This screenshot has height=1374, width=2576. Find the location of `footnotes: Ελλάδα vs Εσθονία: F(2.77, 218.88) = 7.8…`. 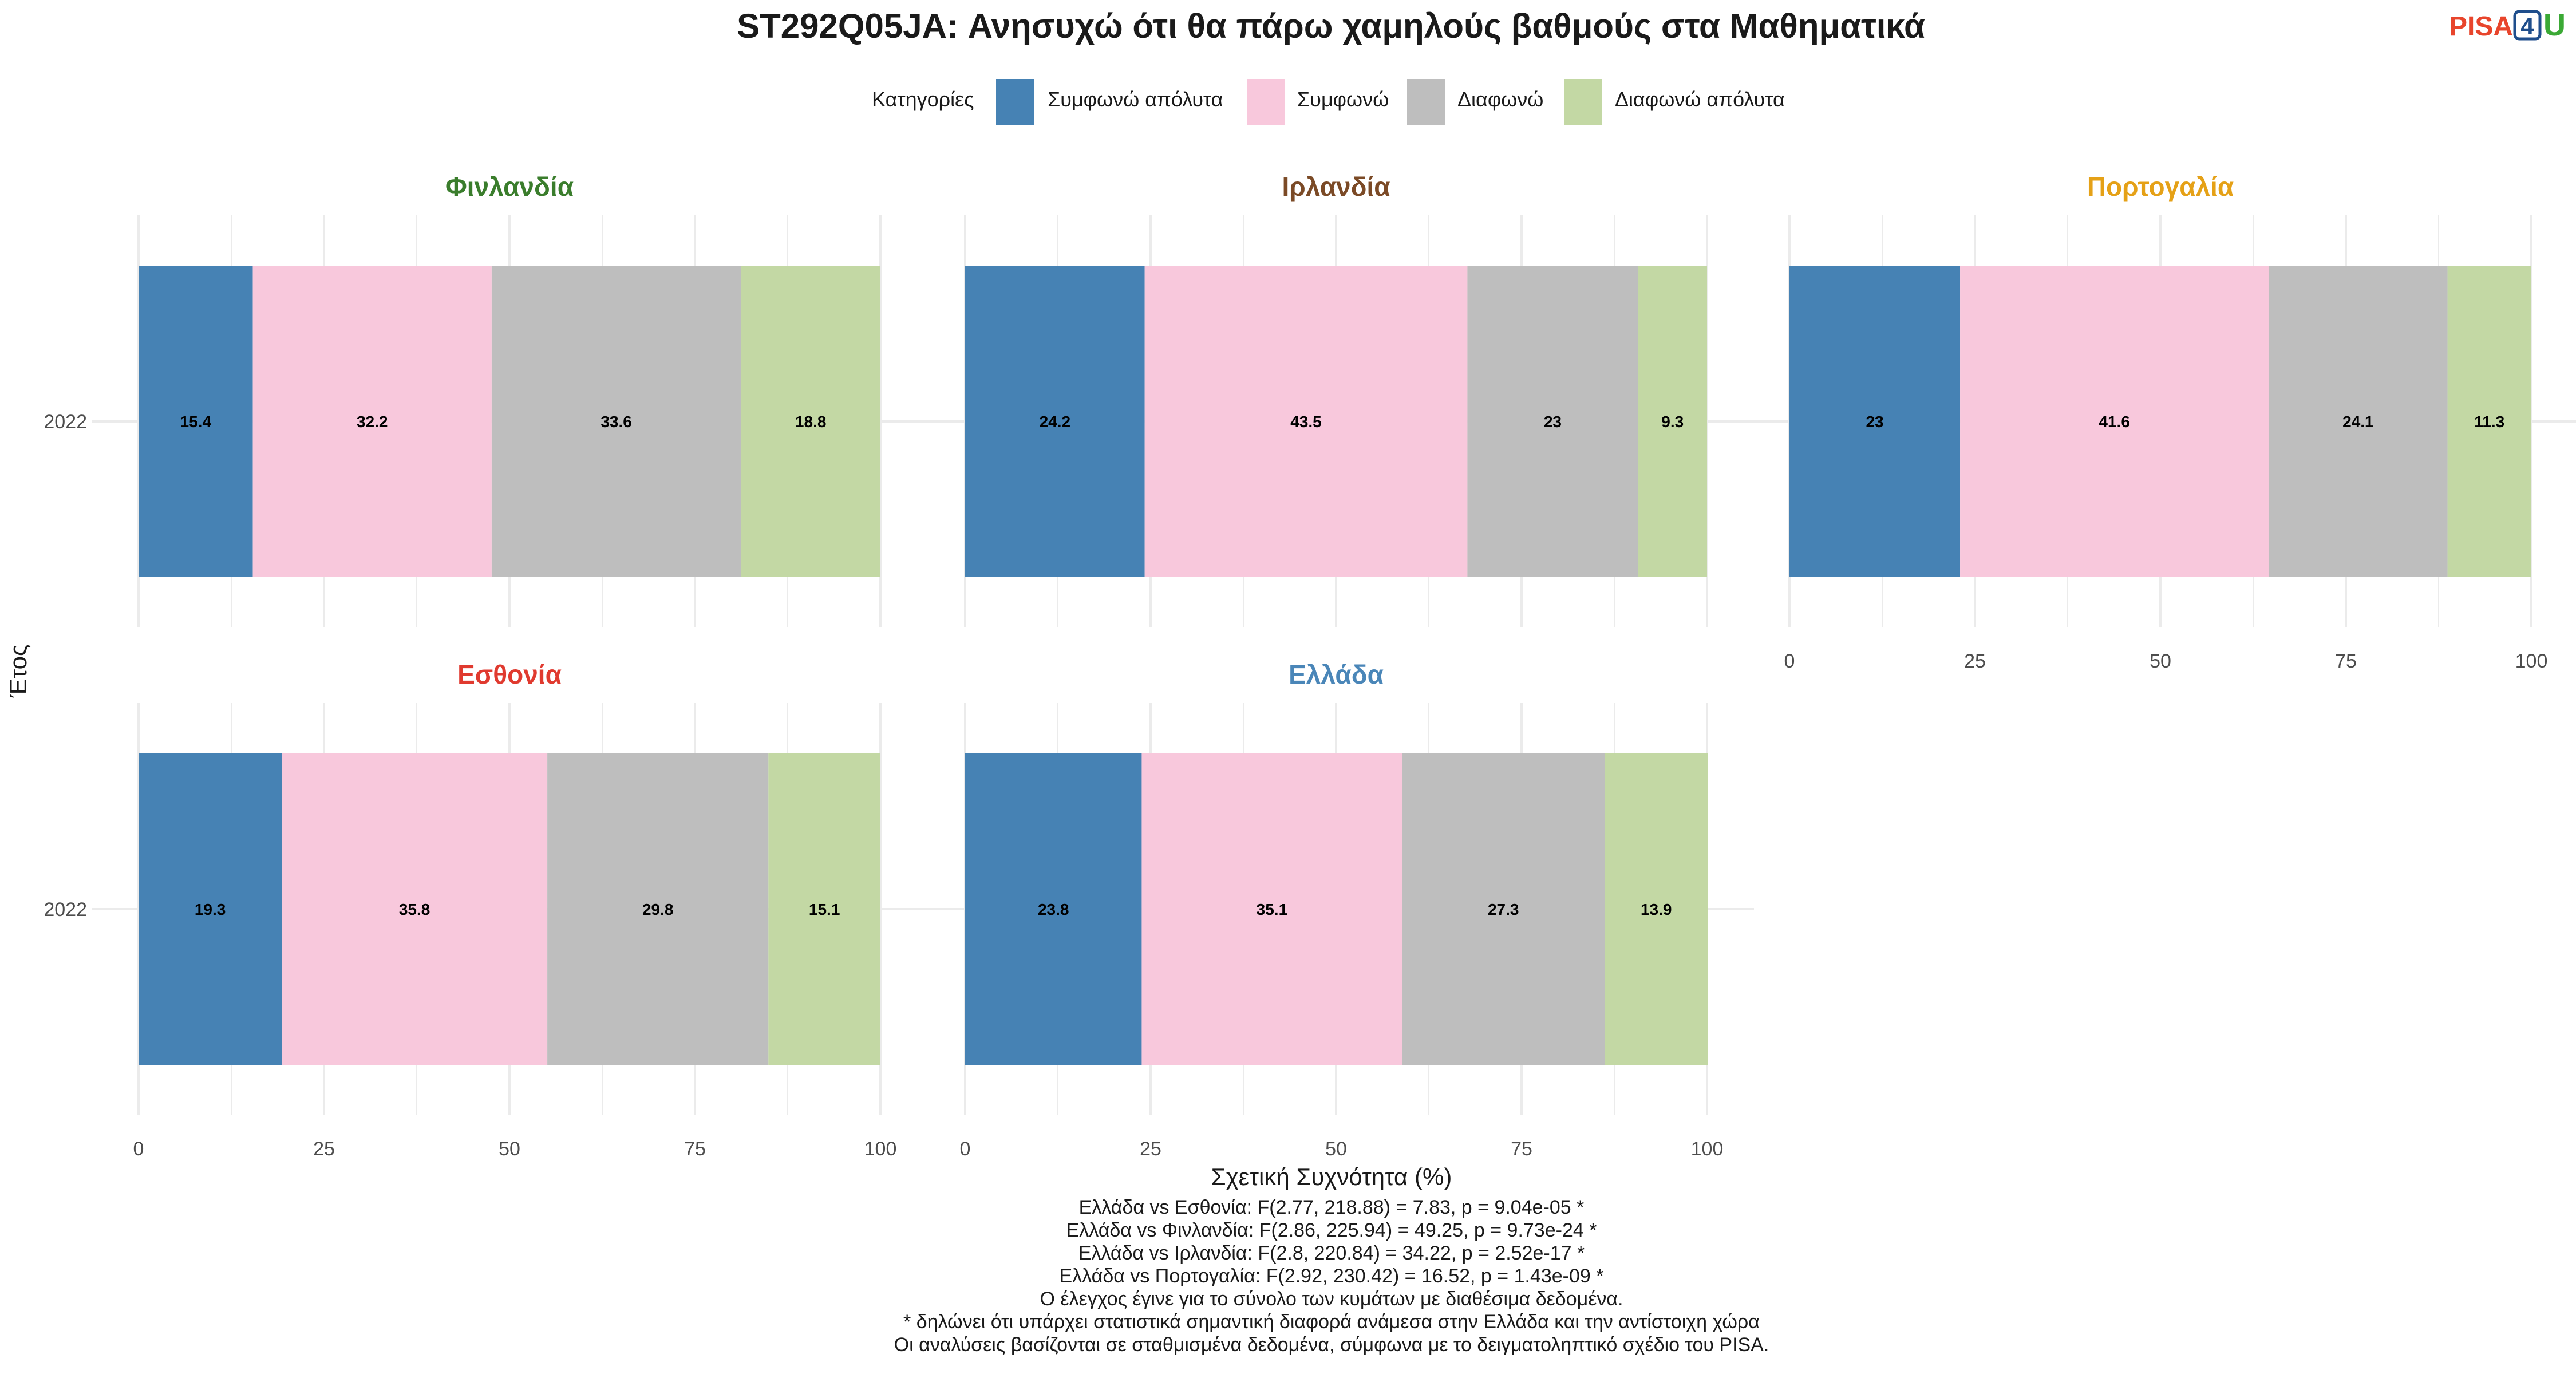

footnotes: Ελλάδα vs Εσθονία: F(2.77, 218.88) = 7.8… is located at coordinates (1331, 1277).